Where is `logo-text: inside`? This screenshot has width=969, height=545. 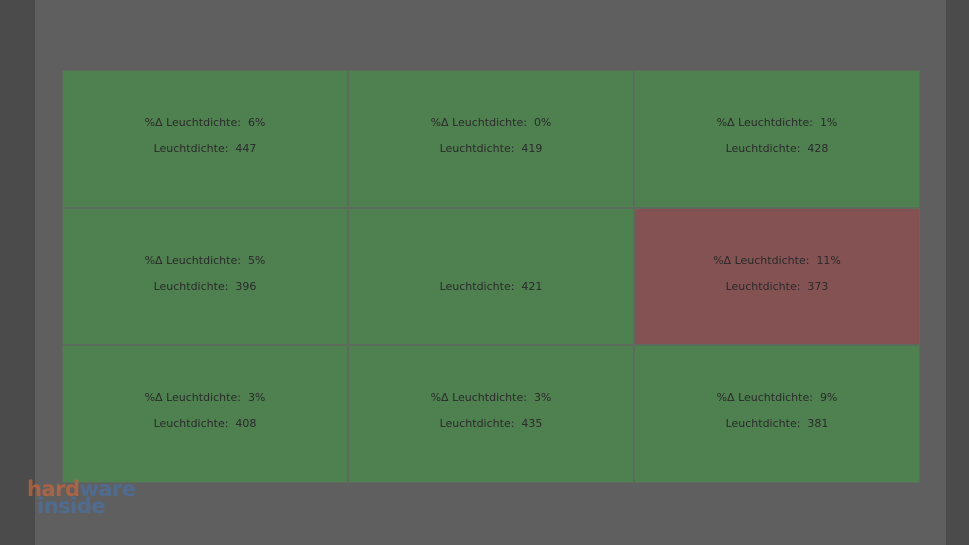 logo-text: inside is located at coordinates (71, 506).